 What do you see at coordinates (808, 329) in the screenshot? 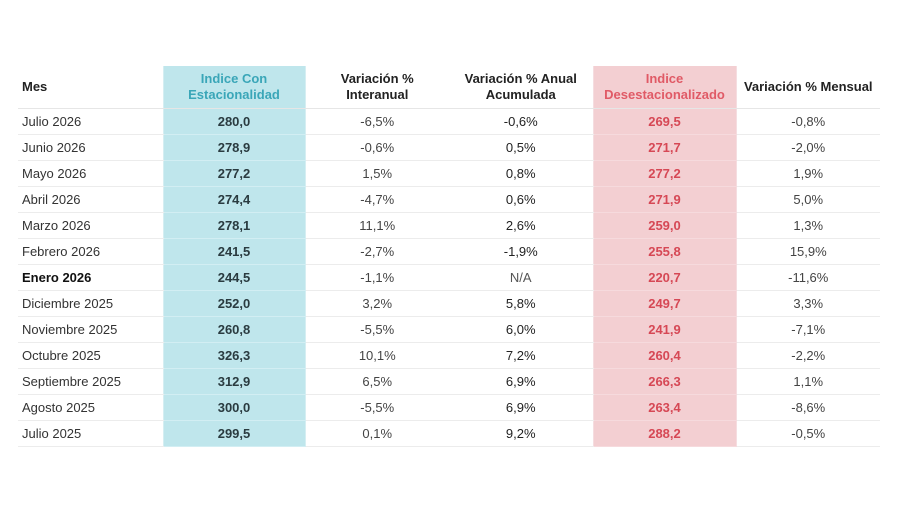
I see `cell-variacion-mensual: -7,1%` at bounding box center [808, 329].